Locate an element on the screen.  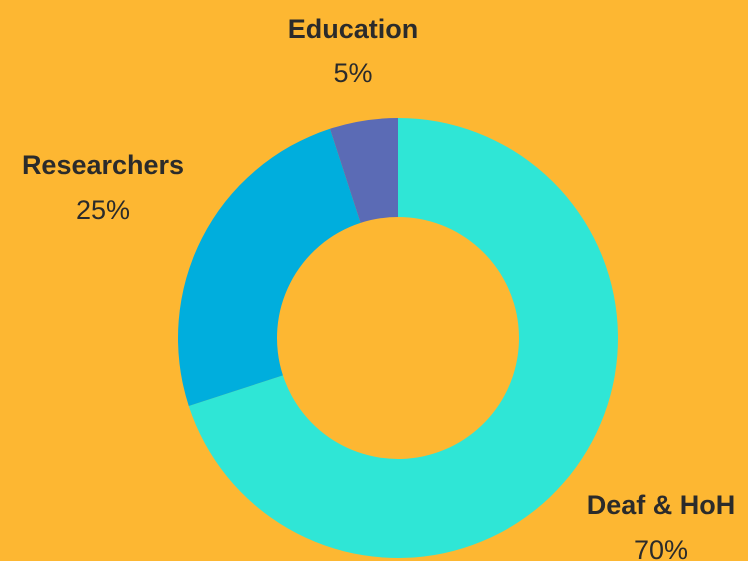
label-researchers: Researchers 25% is located at coordinates (103, 187).